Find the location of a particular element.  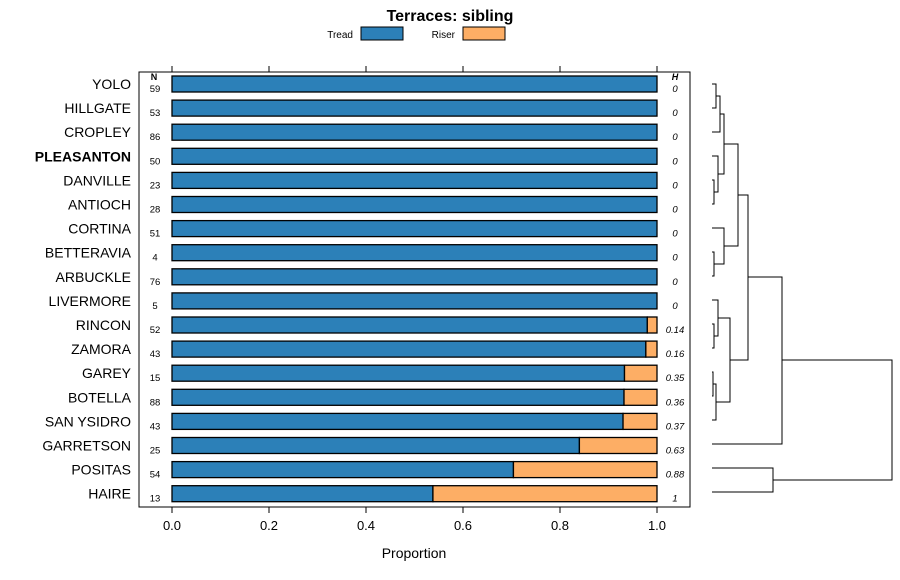

n-label-betteravia: 4 is located at coordinates (154, 258).